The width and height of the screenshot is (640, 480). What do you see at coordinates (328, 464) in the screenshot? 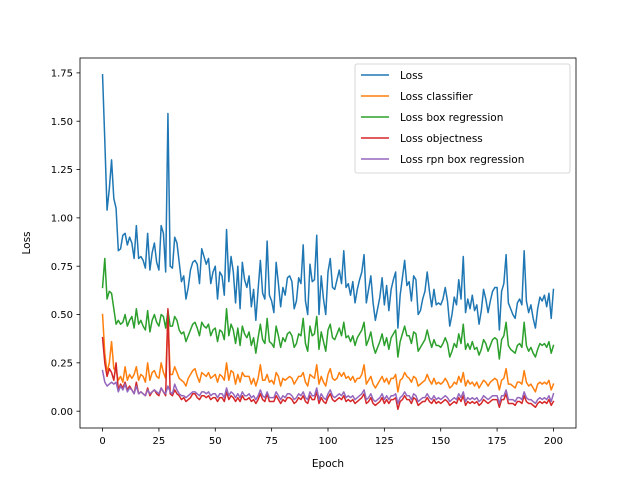
I see `x-axis-label: Epoch` at bounding box center [328, 464].